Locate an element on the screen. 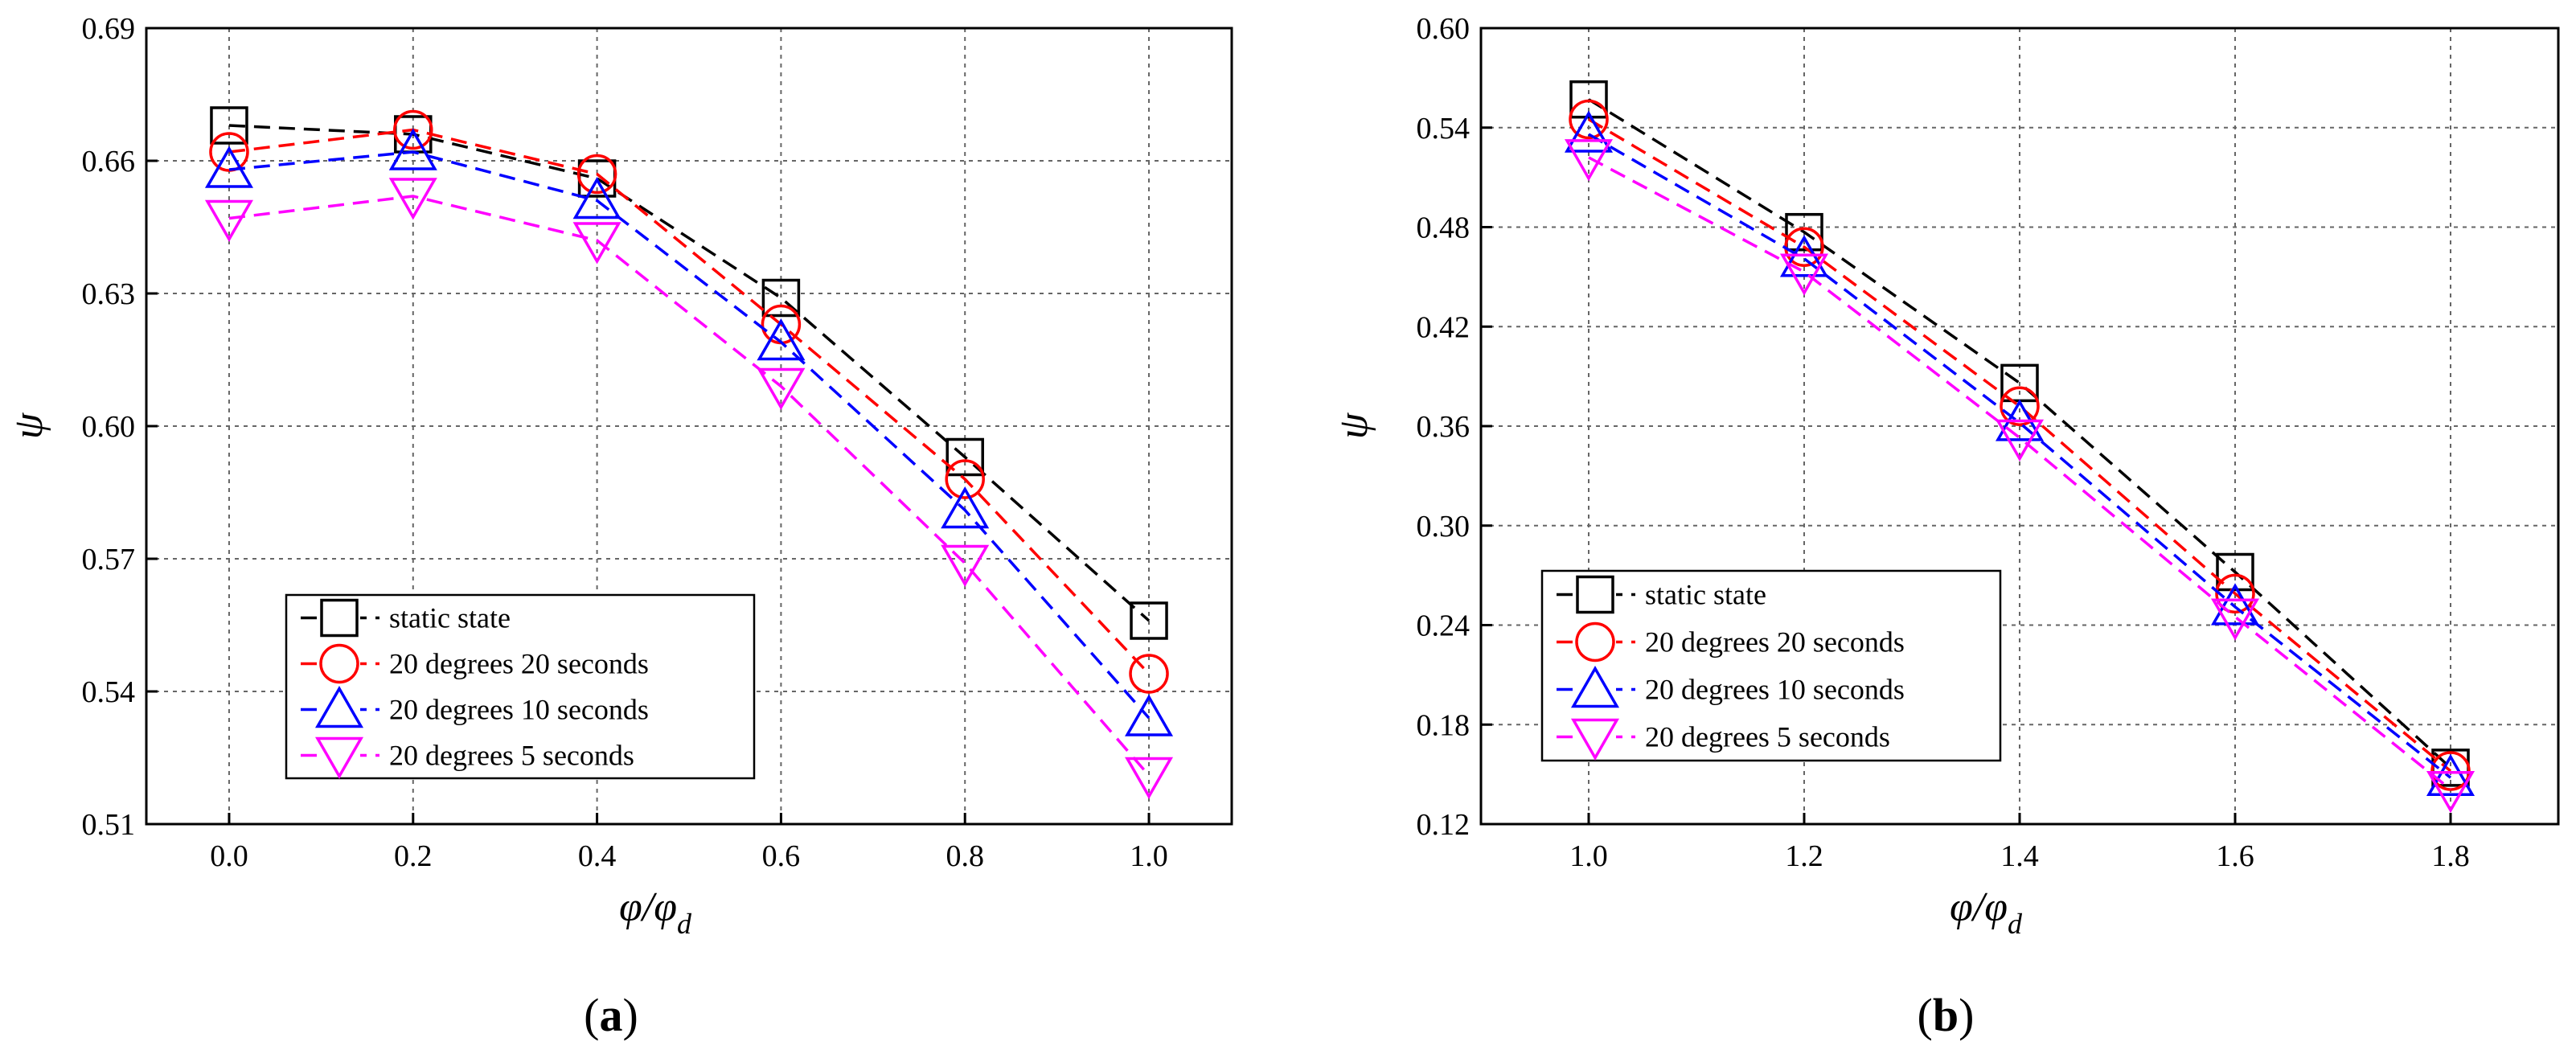 The width and height of the screenshot is (2576, 1046). x-tick-label: 0.4 is located at coordinates (597, 856).